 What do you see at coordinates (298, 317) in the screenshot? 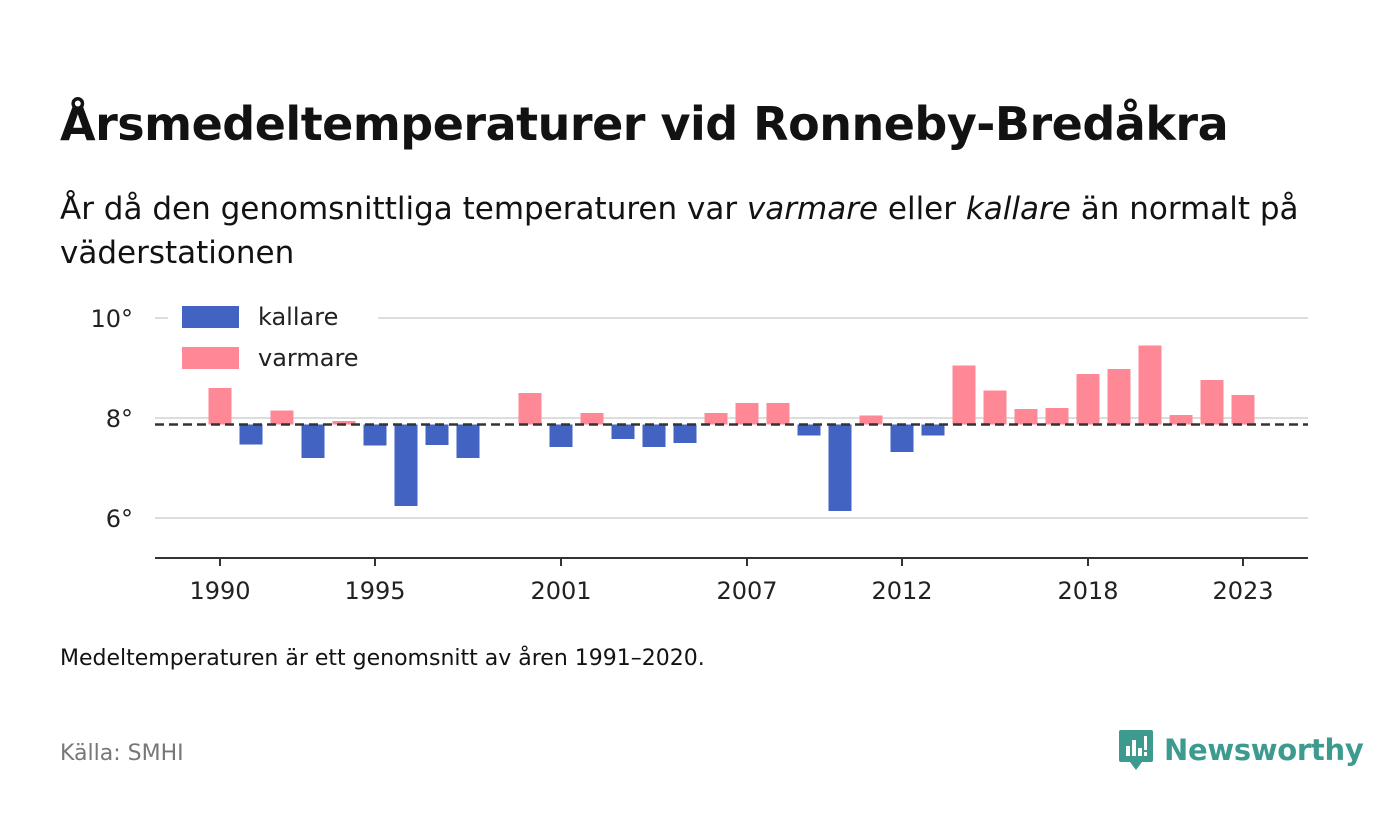
I see `legend-label-cold: kallare` at bounding box center [298, 317].